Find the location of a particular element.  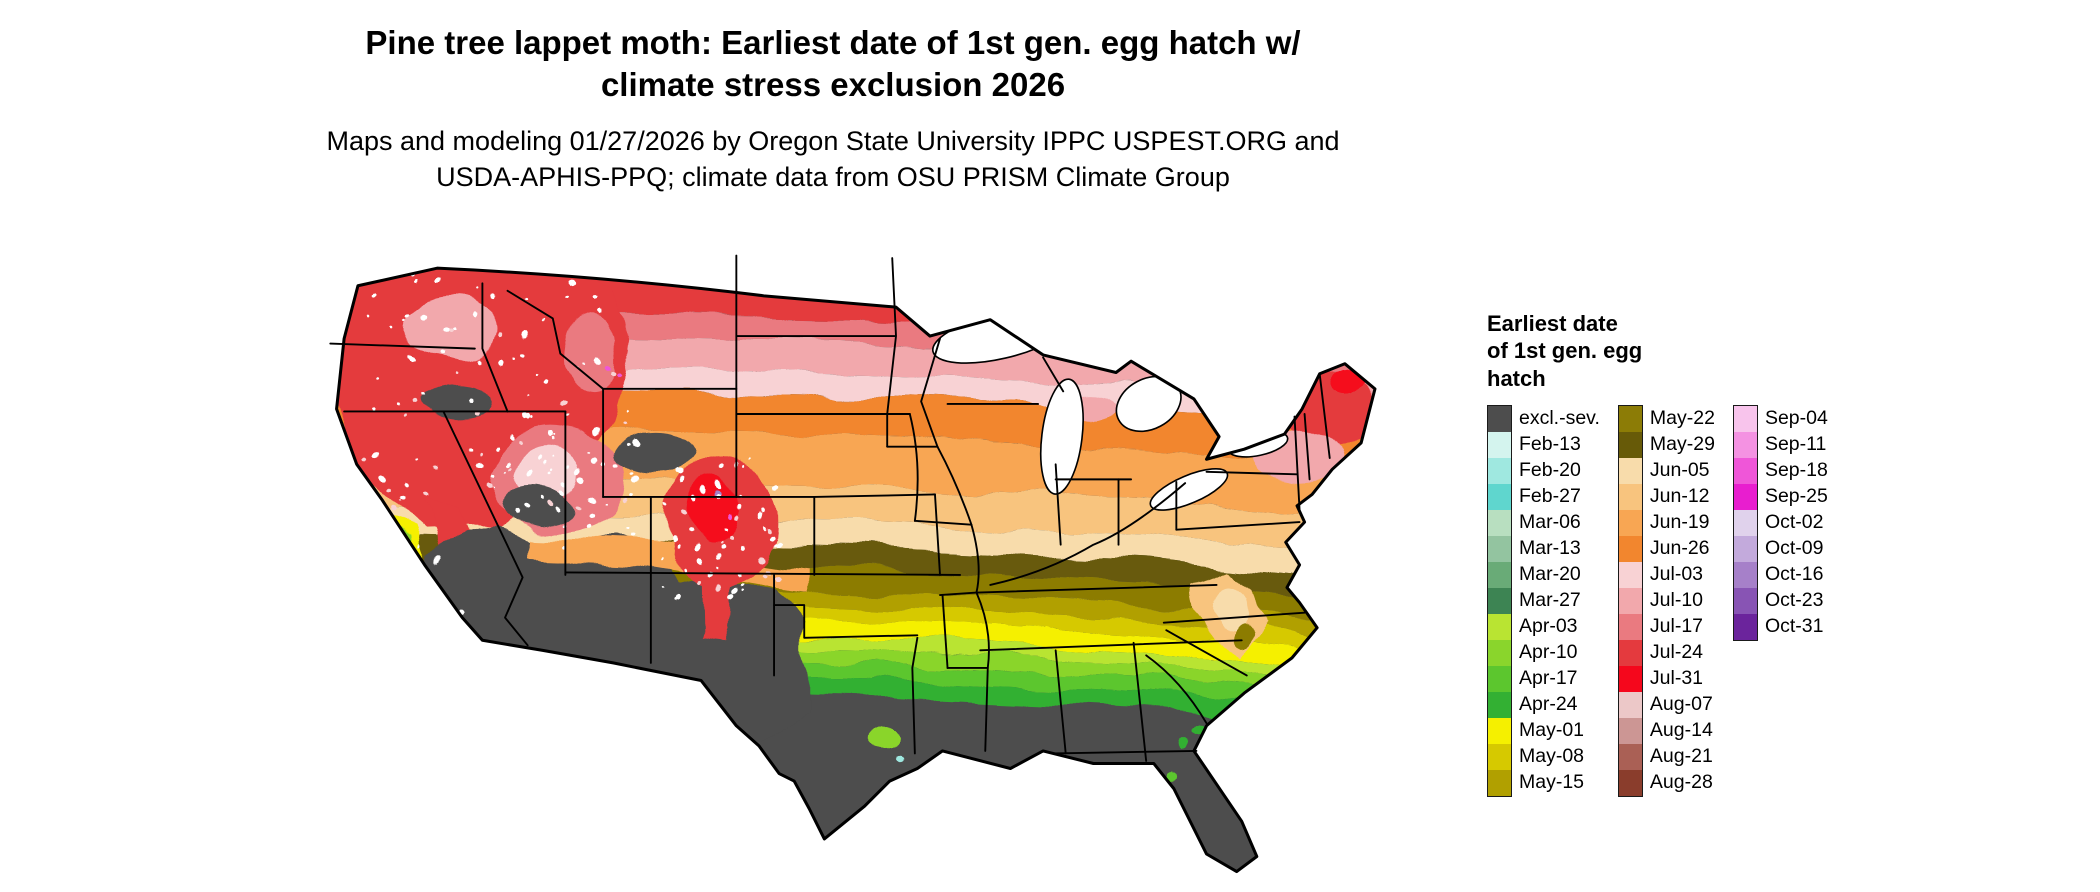

legend-entry-label: Oct-16 is located at coordinates (1794, 573).